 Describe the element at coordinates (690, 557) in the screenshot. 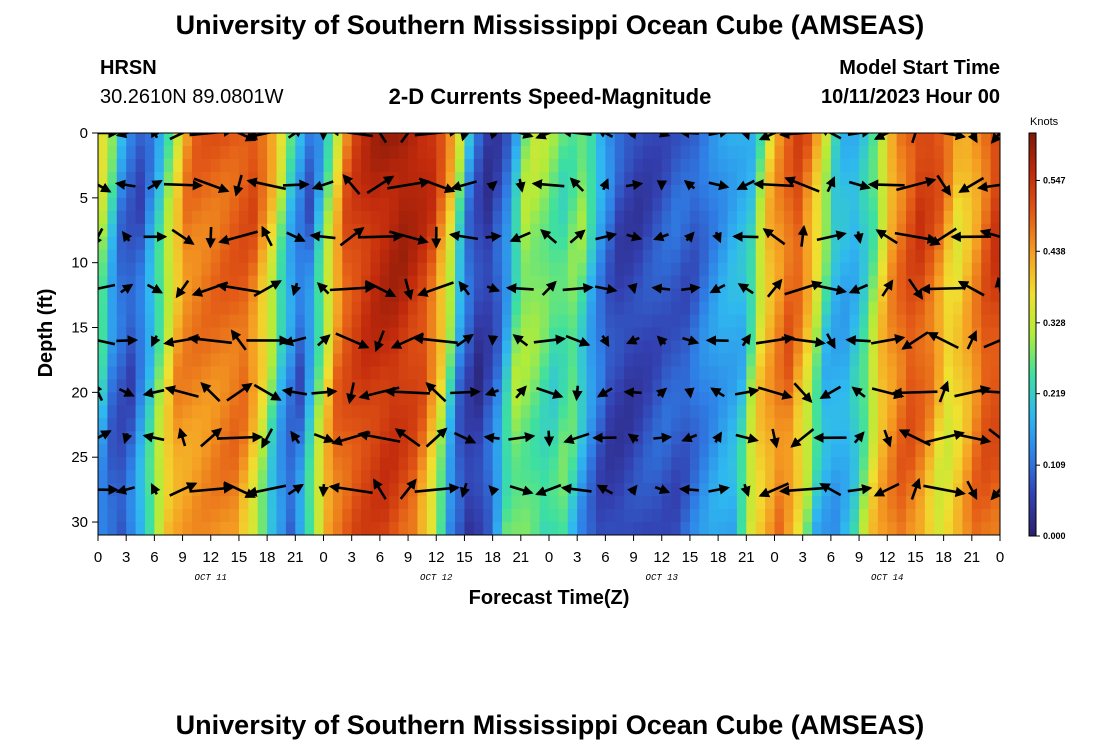

I see `x-tick-label: 15` at that location.